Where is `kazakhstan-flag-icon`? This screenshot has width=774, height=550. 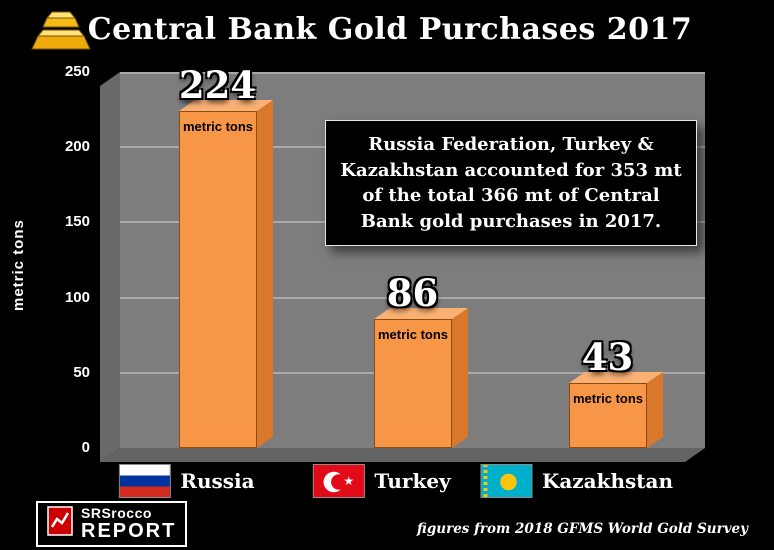 kazakhstan-flag-icon is located at coordinates (505, 481).